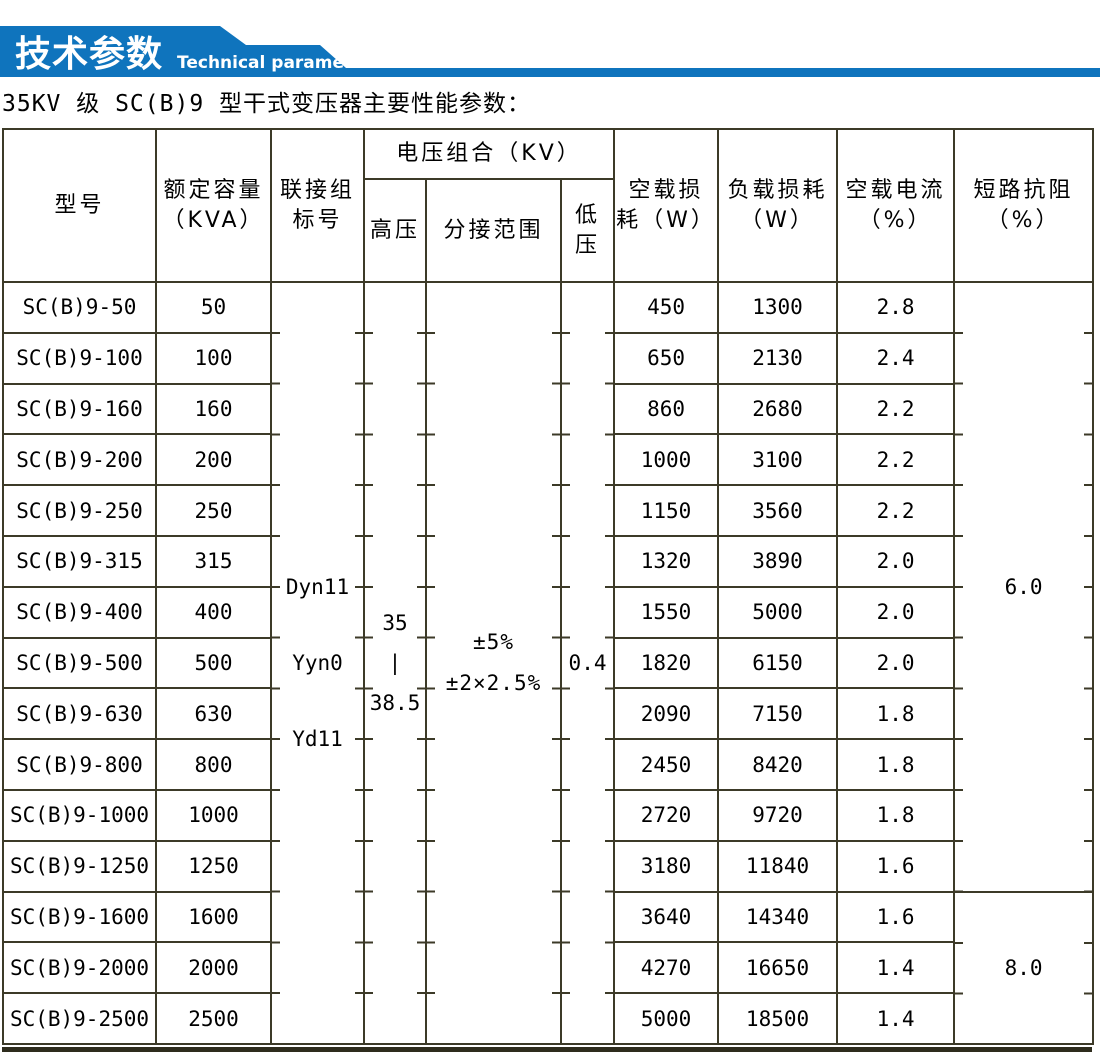 This screenshot has height=1062, width=1100. What do you see at coordinates (547, 612) in the screenshot?
I see `table-row: SC(B)9-400 400 1550 5000 2.0` at bounding box center [547, 612].